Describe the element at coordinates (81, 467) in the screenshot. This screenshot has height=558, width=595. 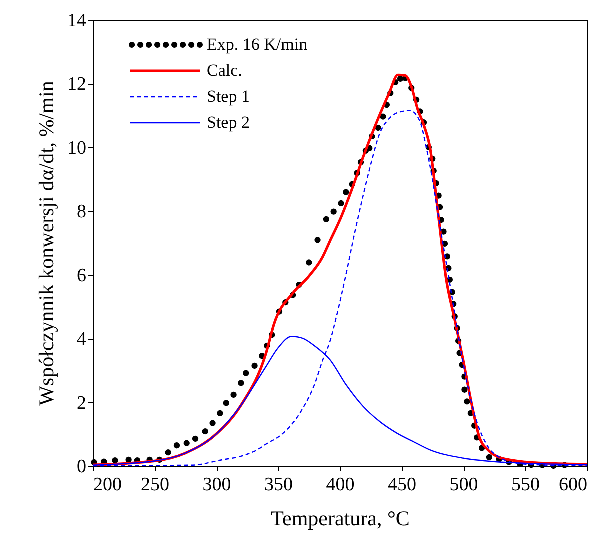
I see `y-tick-label: 0` at that location.